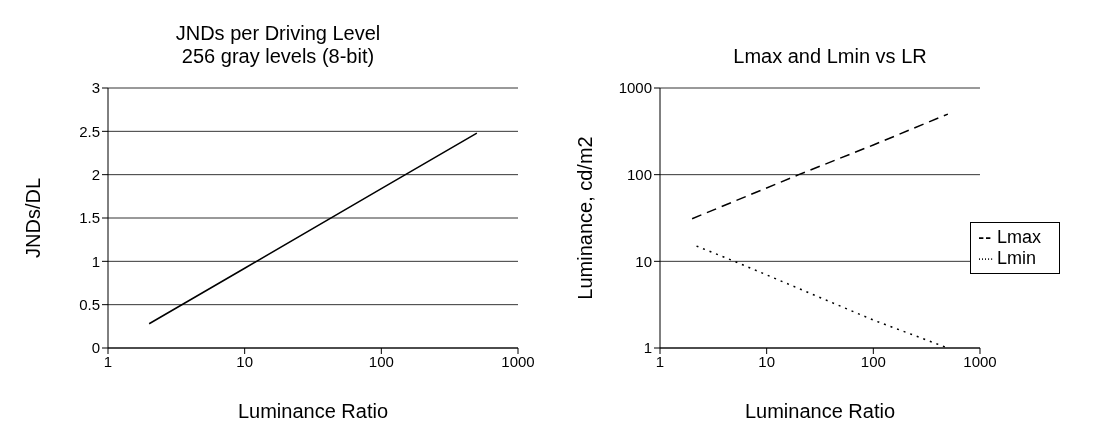 The height and width of the screenshot is (440, 1108). I want to click on y-tick-label: 0, so click(95, 348).